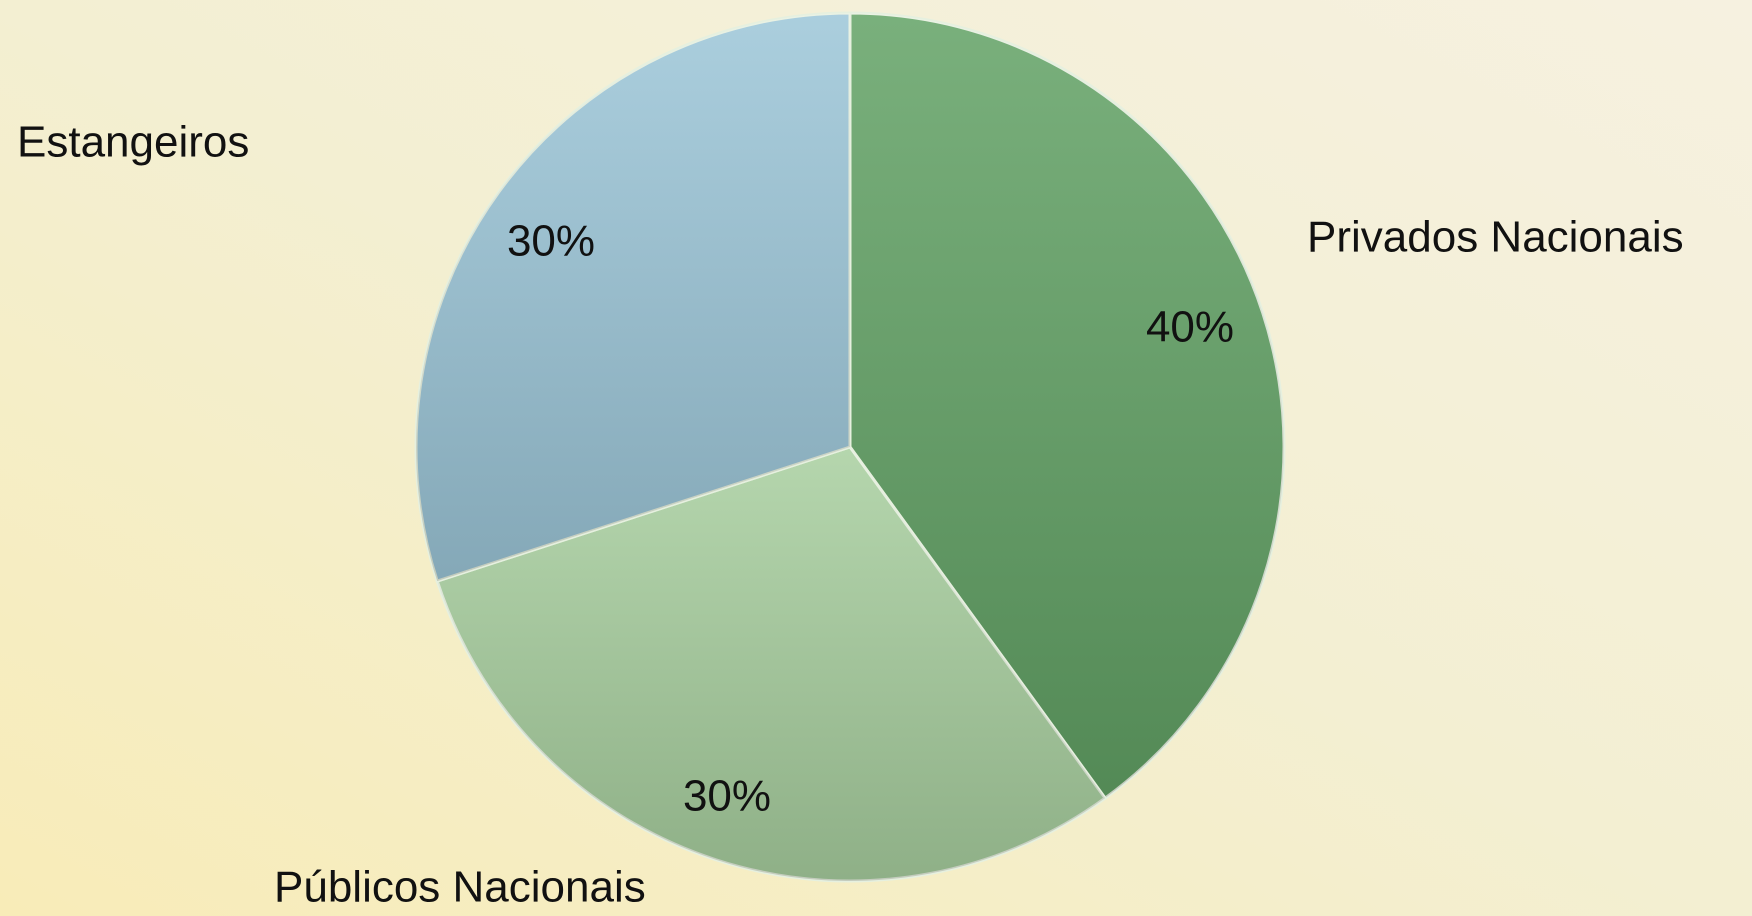  I want to click on value-label: 40%, so click(1190, 327).